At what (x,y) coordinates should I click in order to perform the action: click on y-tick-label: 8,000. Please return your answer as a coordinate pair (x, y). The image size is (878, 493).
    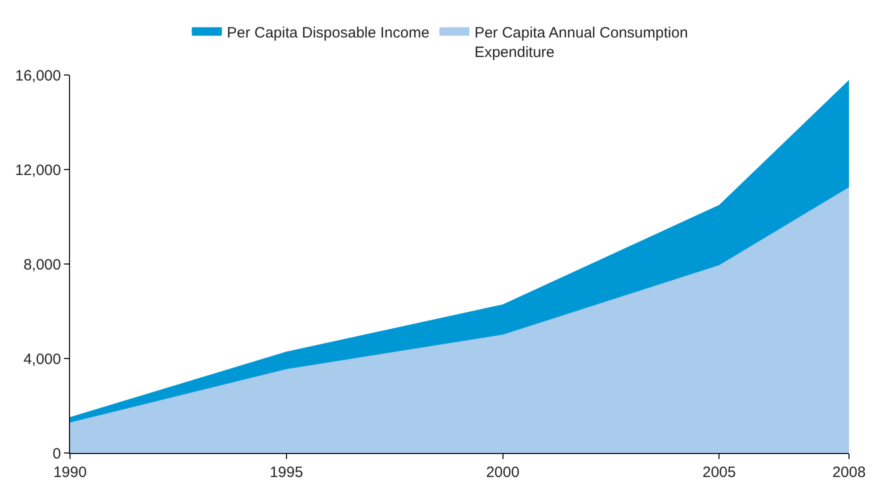
    Looking at the image, I should click on (42, 265).